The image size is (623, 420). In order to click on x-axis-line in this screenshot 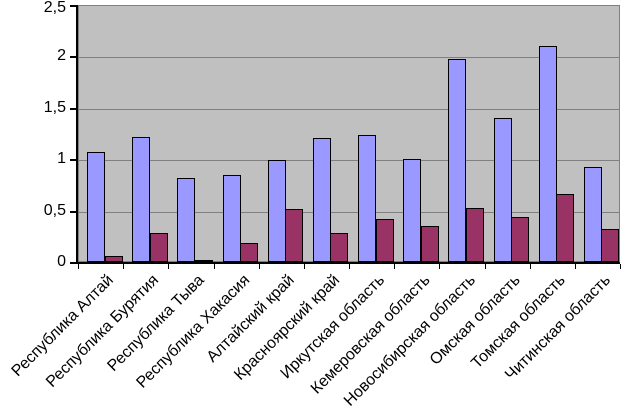, I will do `click(348, 263)`.